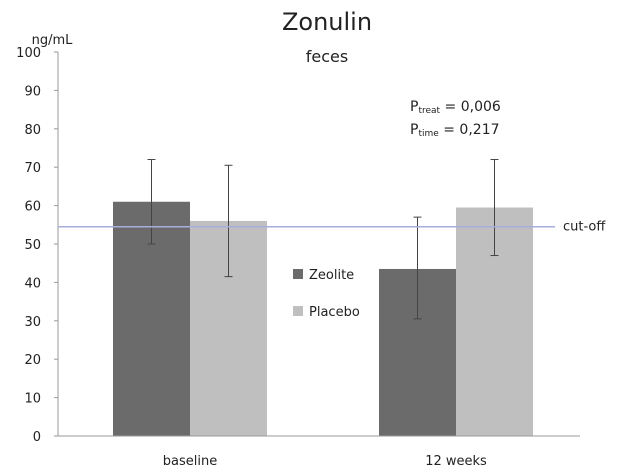 The height and width of the screenshot is (474, 623). Describe the element at coordinates (32, 283) in the screenshot. I see `y-tick-label: 40` at that location.